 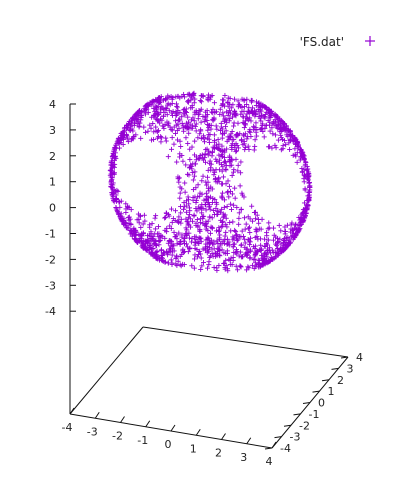 I want to click on z-tick-label: 1, so click(x=52, y=182).